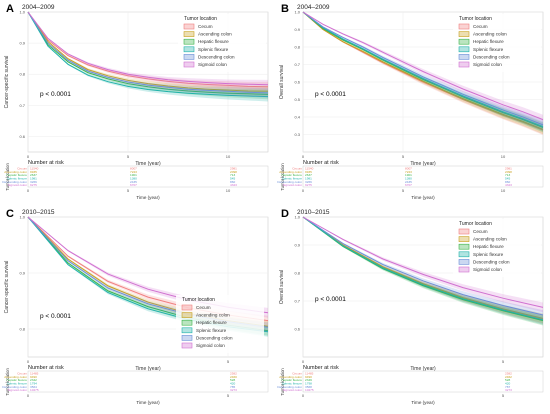  I want to click on x-tick-label: 5, so click(128, 156).